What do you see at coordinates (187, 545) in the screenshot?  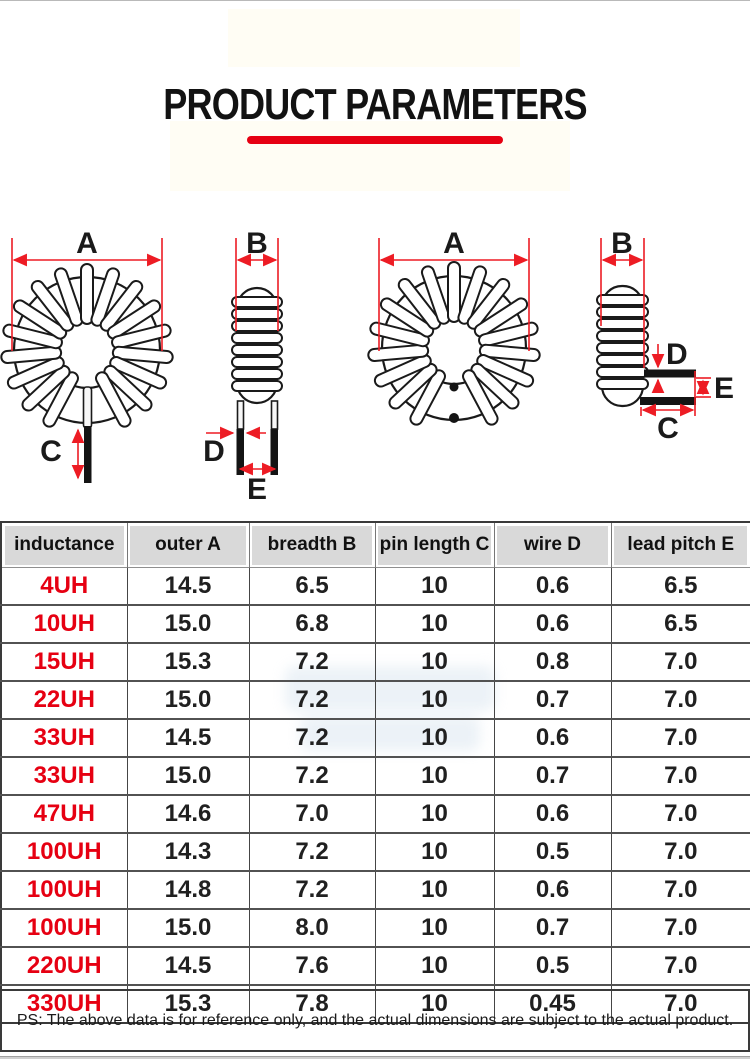 I see `column-header: outer A` at bounding box center [187, 545].